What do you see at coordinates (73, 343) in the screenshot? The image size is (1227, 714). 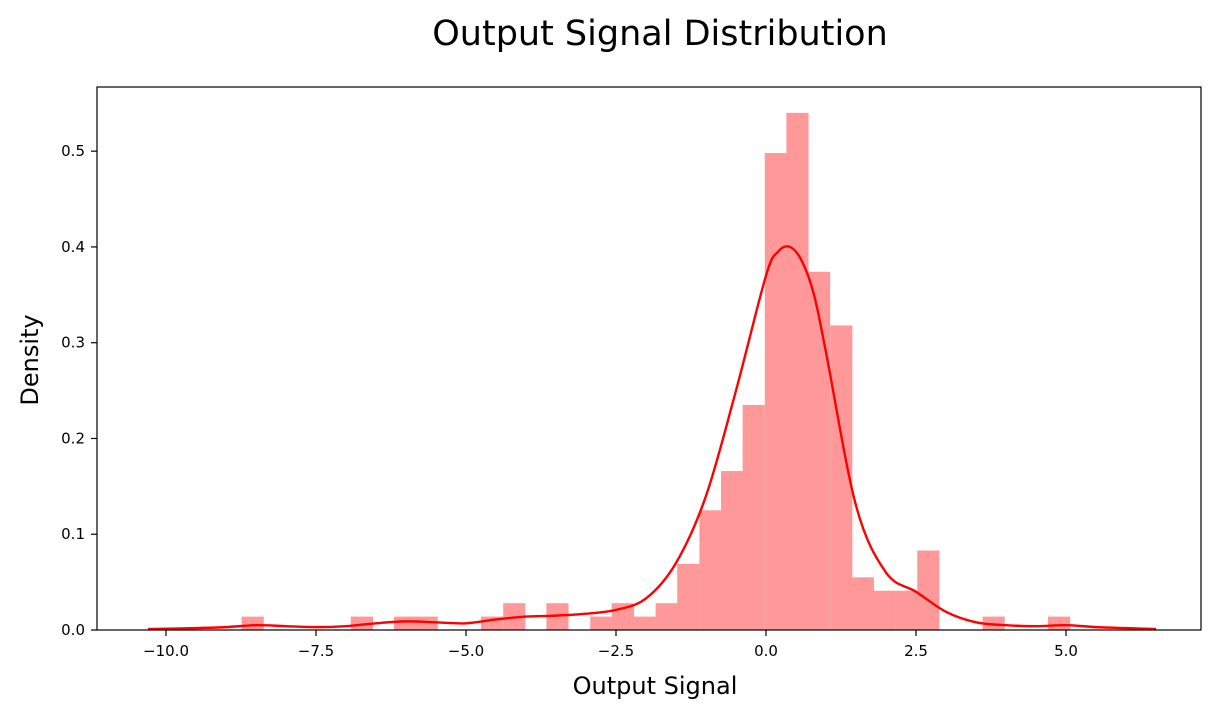 I see `y-tick-label: 0.3` at bounding box center [73, 343].